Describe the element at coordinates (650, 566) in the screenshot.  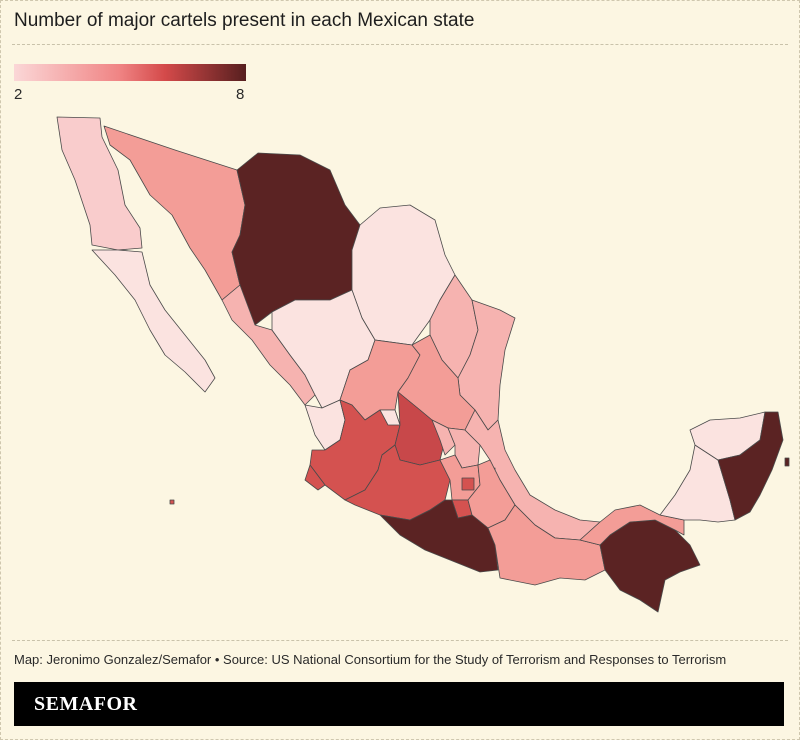
I see `state-chiapas` at that location.